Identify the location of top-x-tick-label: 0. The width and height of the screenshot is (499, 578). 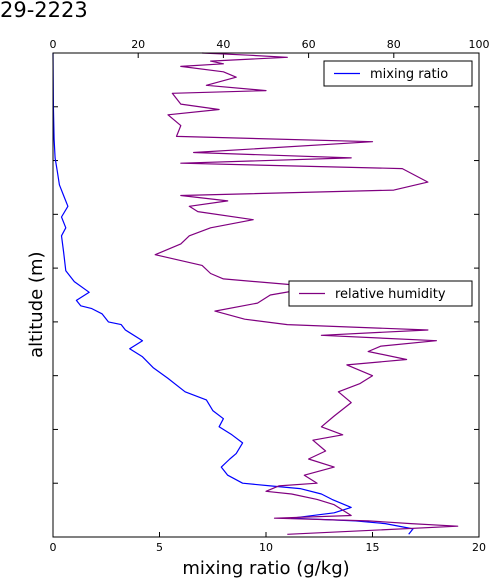
(53, 44).